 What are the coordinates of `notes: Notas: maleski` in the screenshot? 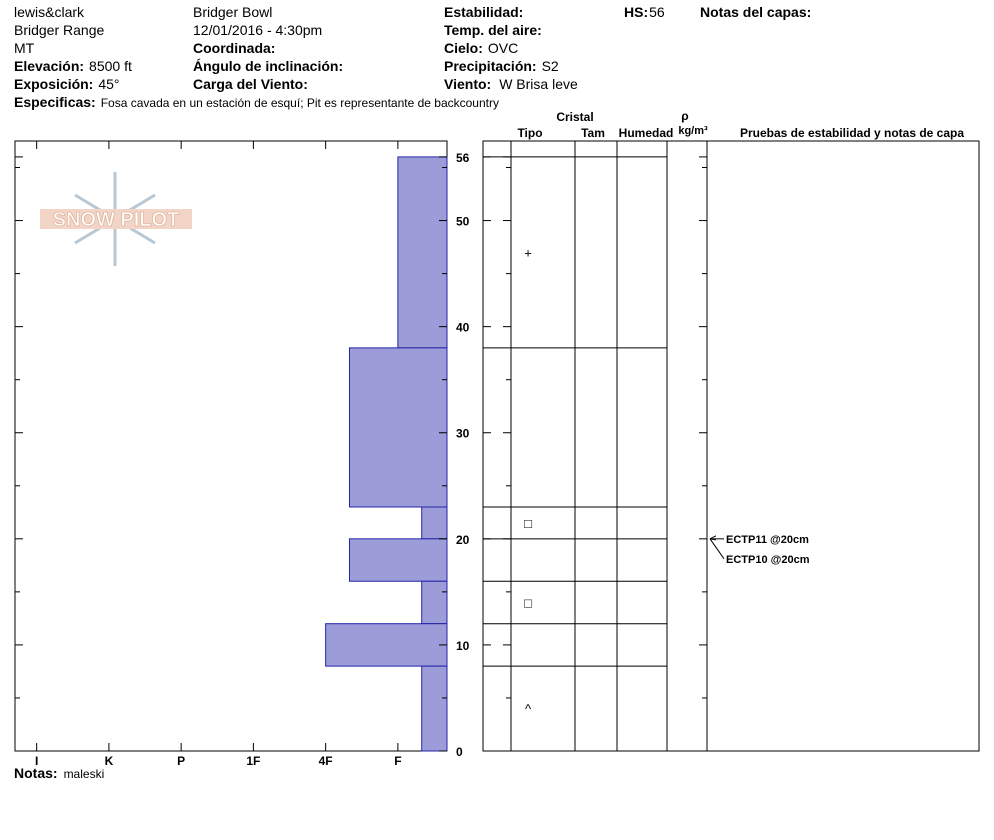 It's located at (59, 773).